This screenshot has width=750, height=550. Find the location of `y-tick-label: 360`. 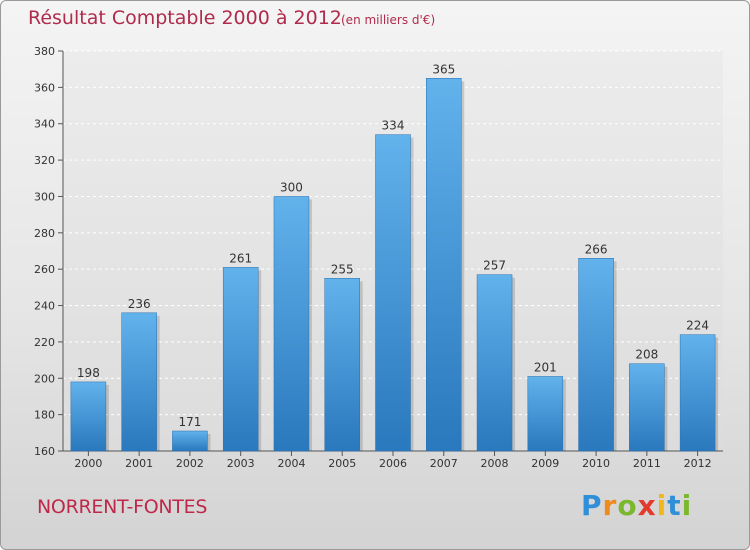

y-tick-label: 360 is located at coordinates (44, 87).